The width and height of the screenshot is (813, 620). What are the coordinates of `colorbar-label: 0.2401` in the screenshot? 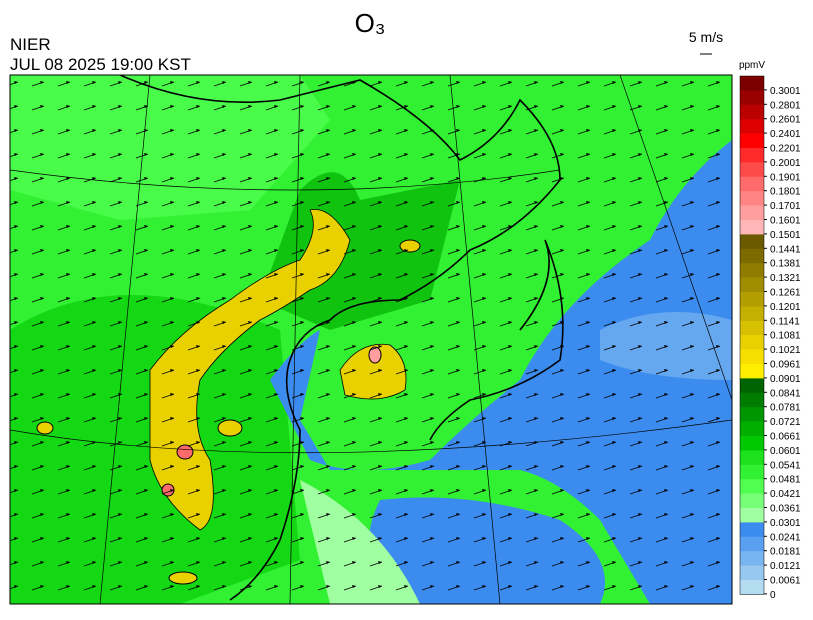 It's located at (785, 134).